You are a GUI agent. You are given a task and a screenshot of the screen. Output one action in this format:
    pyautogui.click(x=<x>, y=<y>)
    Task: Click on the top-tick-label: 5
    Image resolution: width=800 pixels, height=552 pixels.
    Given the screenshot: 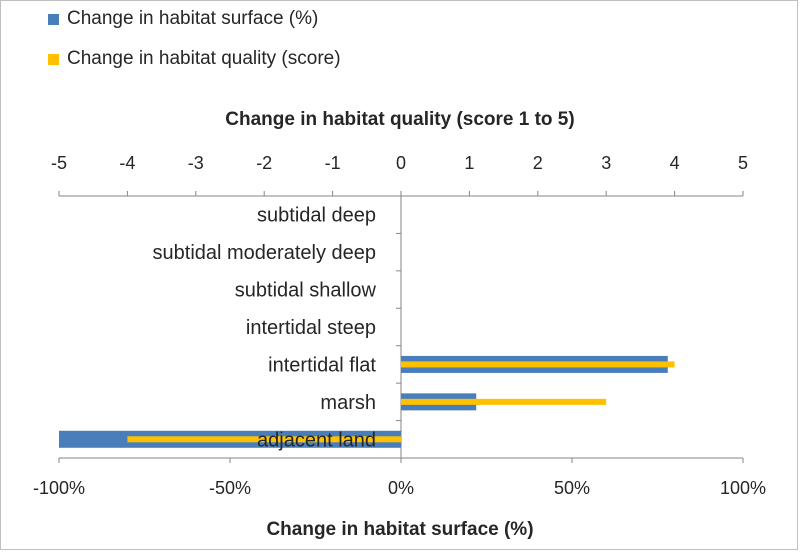 What is the action you would take?
    pyautogui.click(x=743, y=163)
    